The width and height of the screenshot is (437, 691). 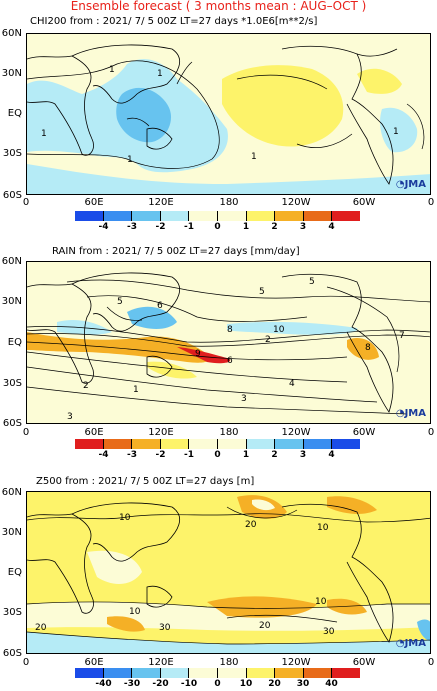 I want to click on chi200-contour-label-3: 1, so click(x=130, y=160).